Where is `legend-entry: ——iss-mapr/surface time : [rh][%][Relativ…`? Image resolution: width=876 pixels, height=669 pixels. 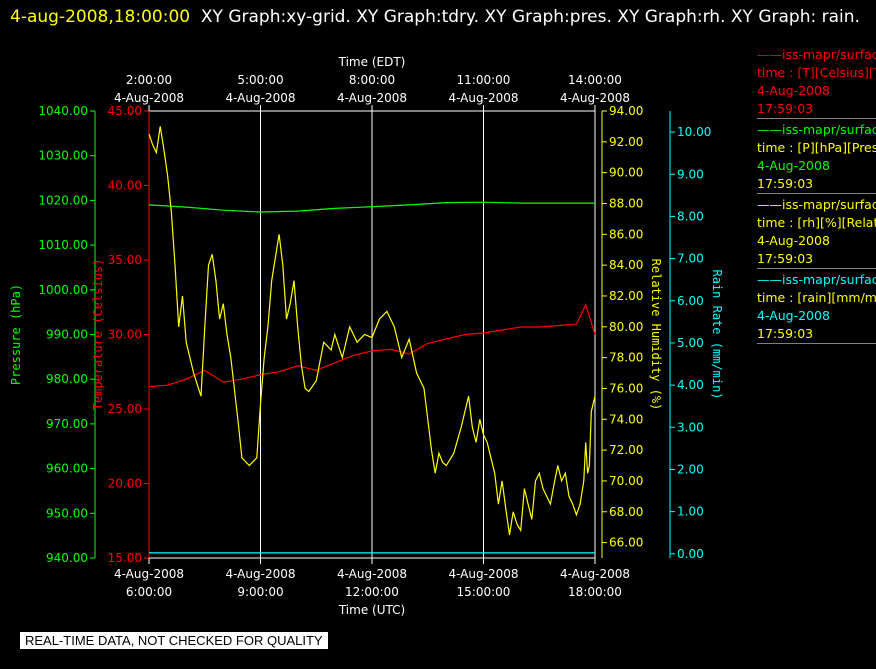 legend-entry: ——iss-mapr/surface time : [rh][%][Relativ… is located at coordinates (816, 232).